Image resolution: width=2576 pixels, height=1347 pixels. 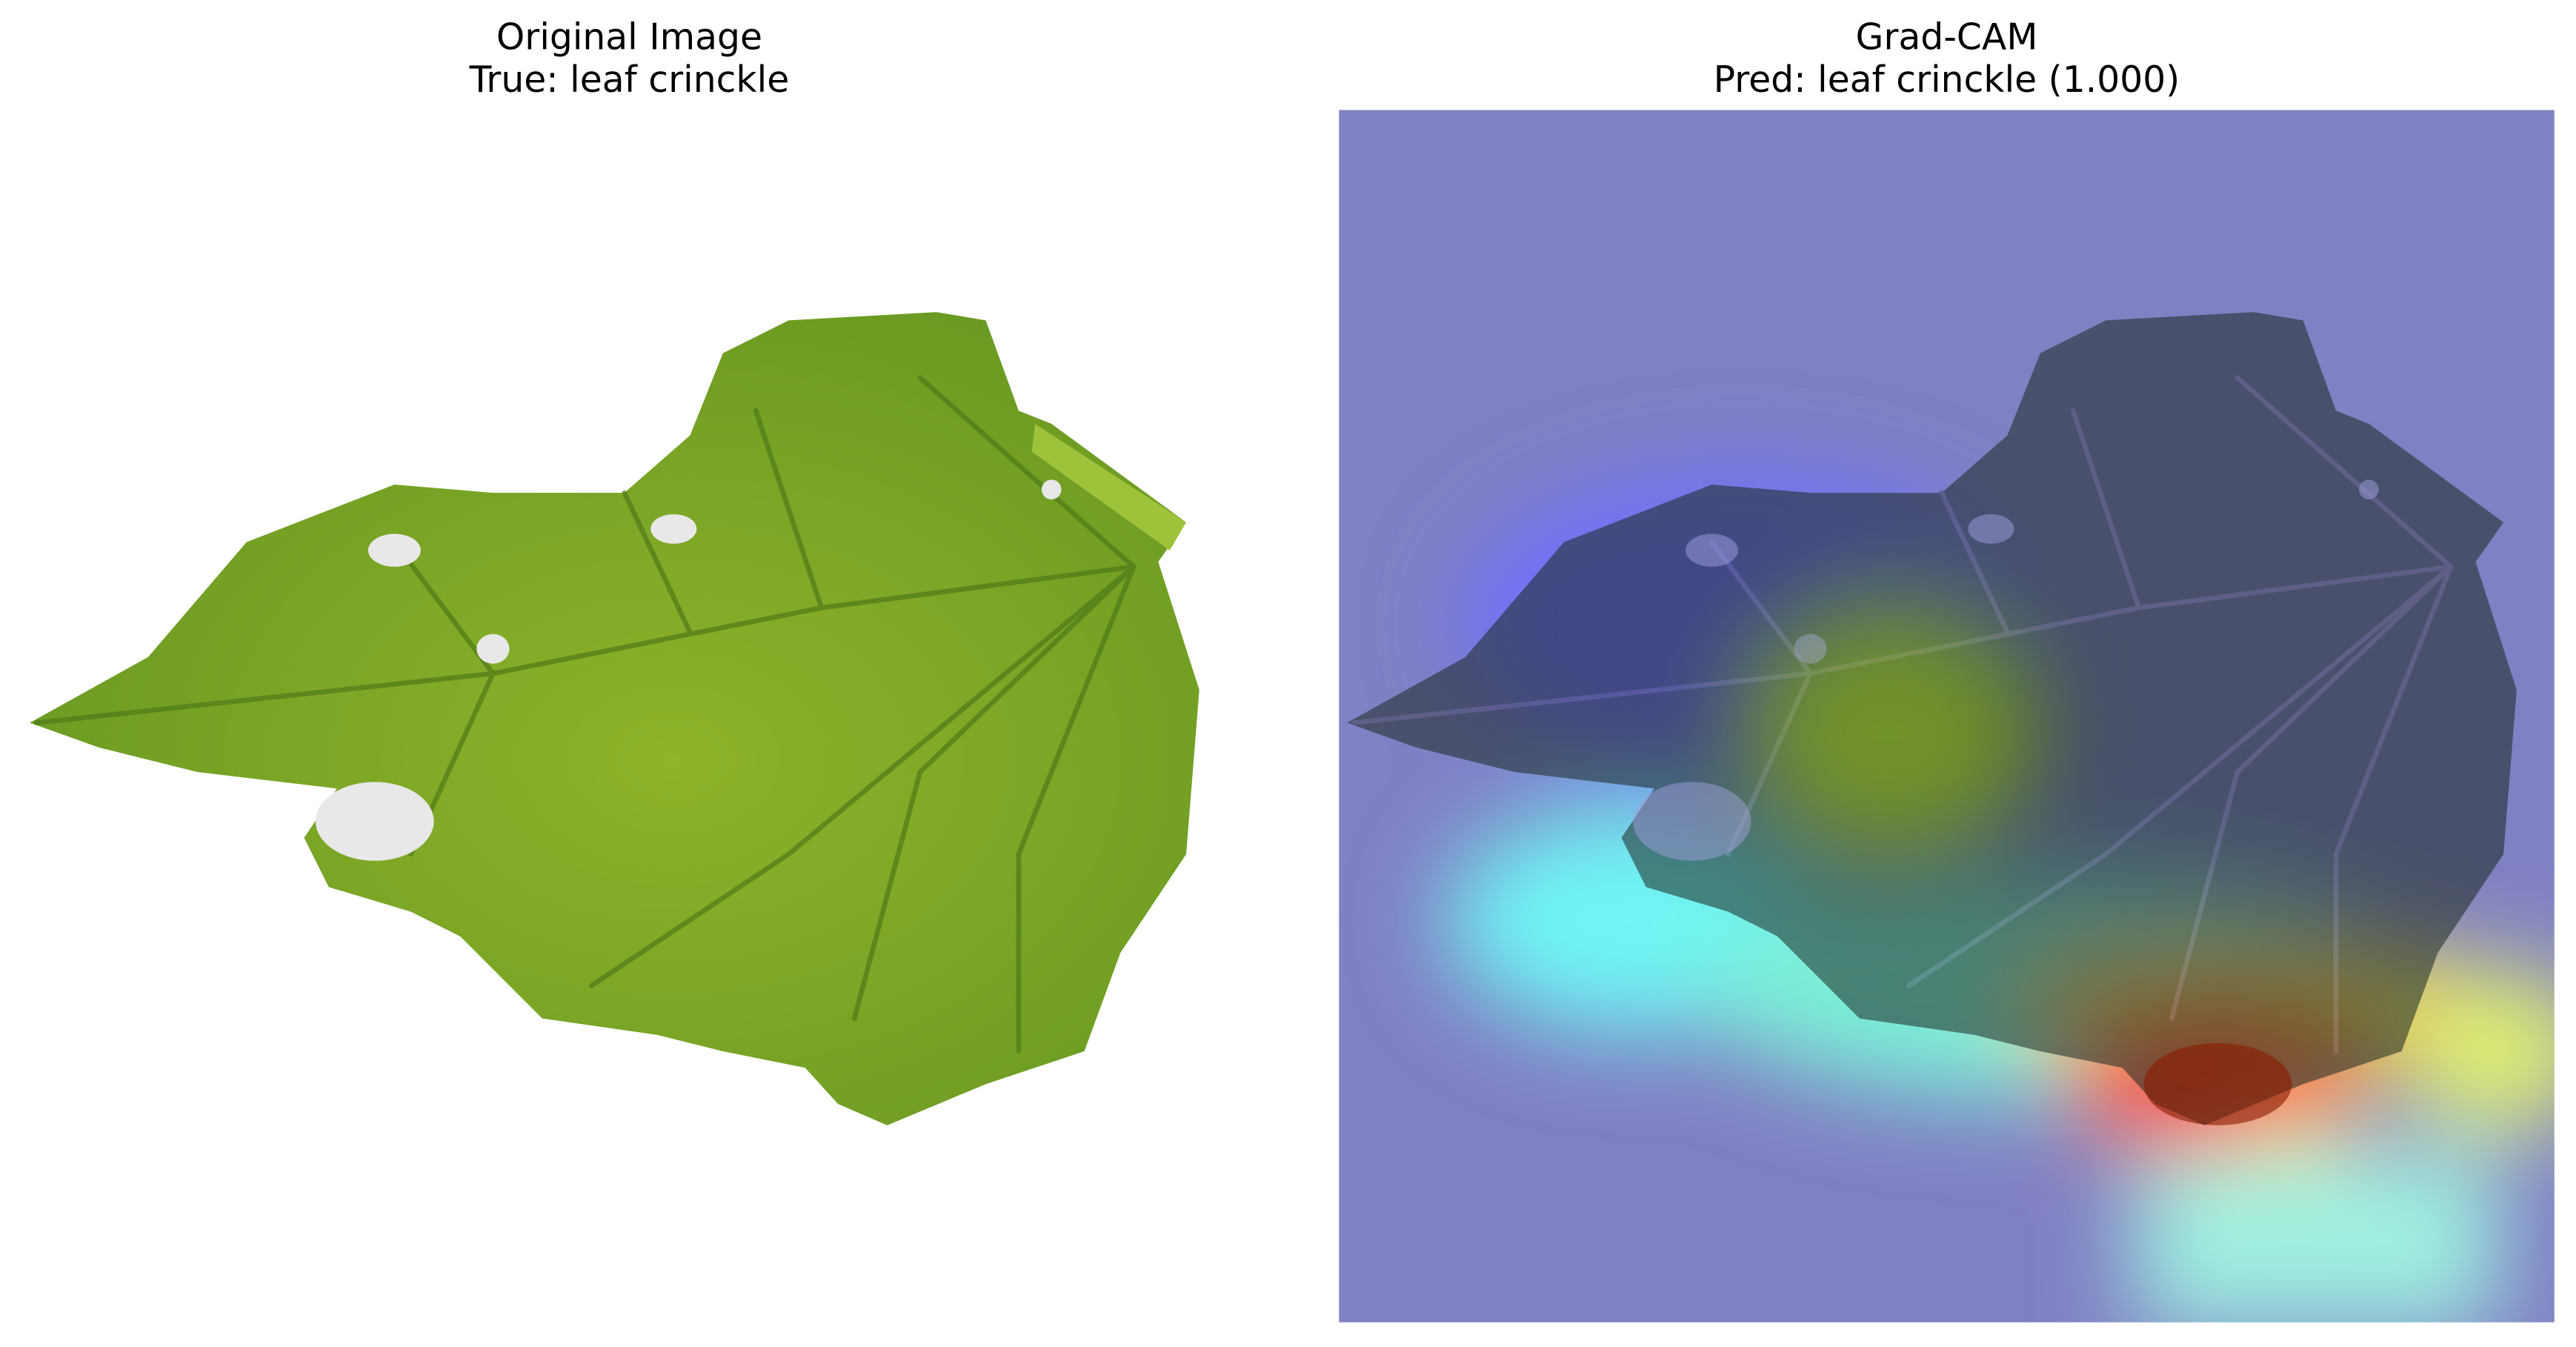 What do you see at coordinates (629, 37) in the screenshot?
I see `panel-title: Original Image` at bounding box center [629, 37].